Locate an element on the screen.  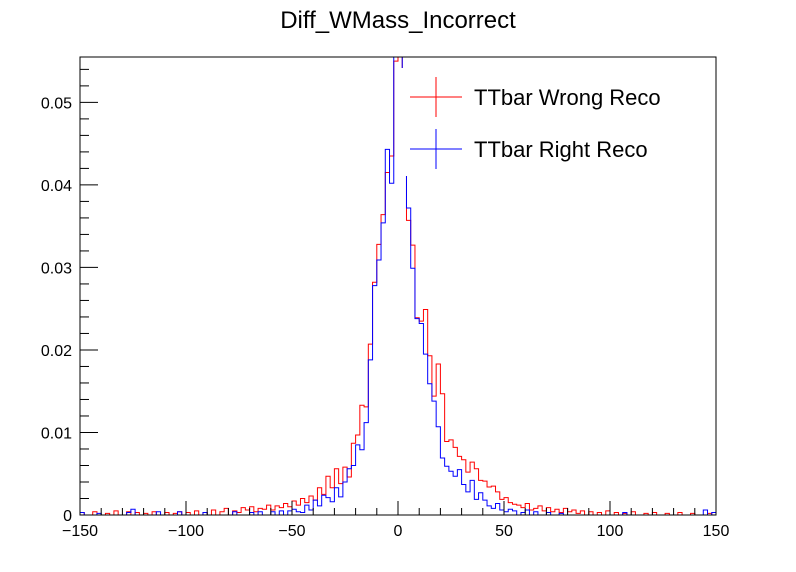
y-tick-label: 0.01 is located at coordinates (56, 433).